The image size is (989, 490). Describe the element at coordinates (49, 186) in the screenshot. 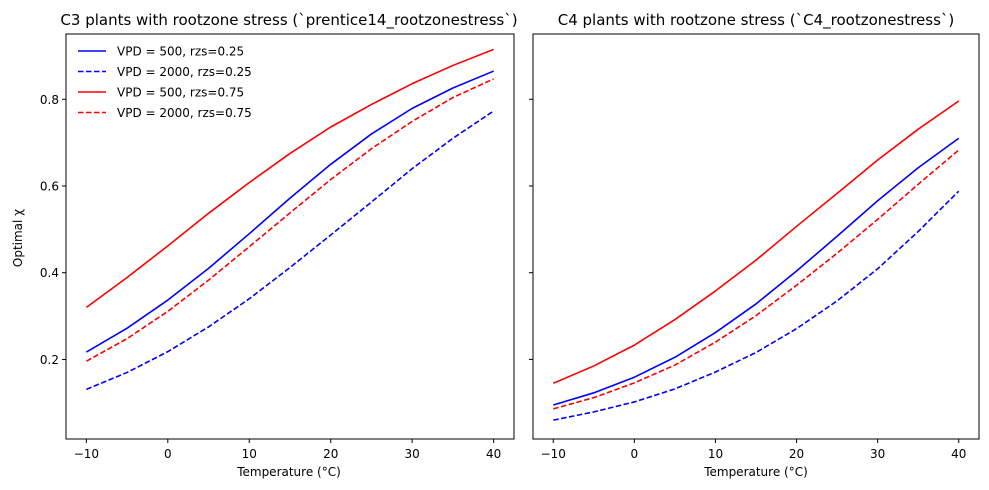

I see `y-tick-label-c3-2: 0.6` at that location.